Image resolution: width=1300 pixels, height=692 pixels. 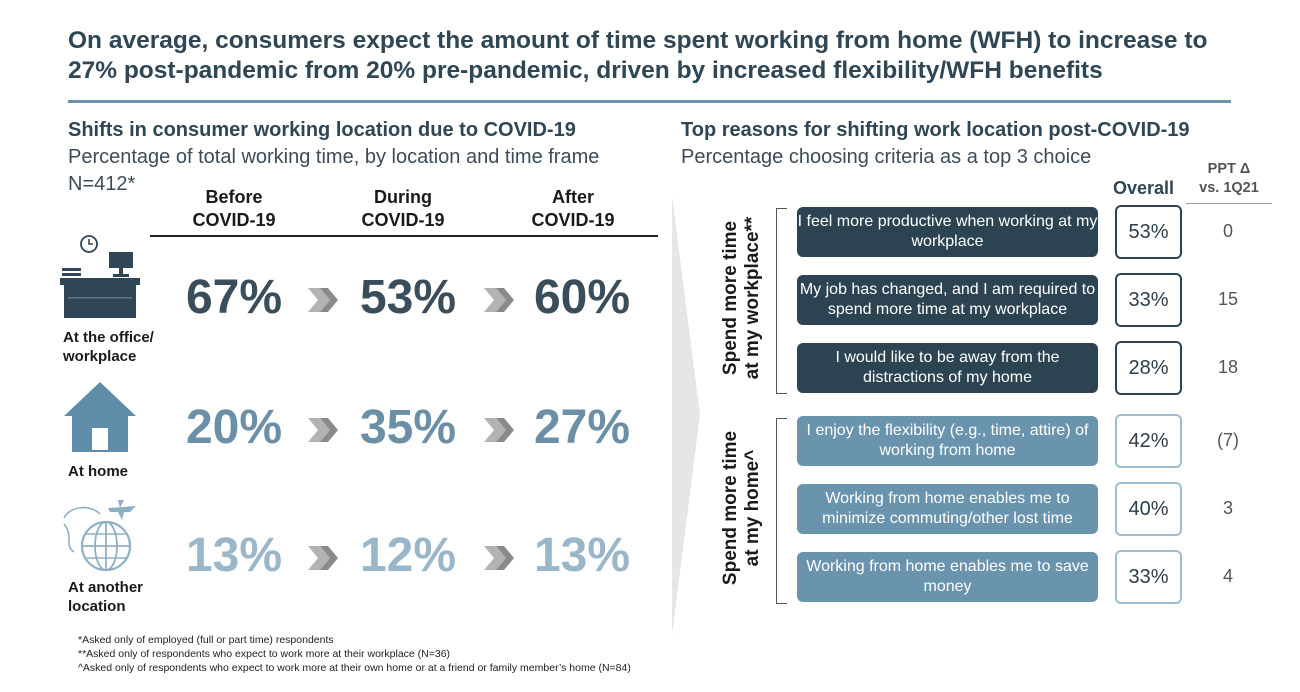 I want to click on column-header-during: During COVID-19, so click(x=403, y=209).